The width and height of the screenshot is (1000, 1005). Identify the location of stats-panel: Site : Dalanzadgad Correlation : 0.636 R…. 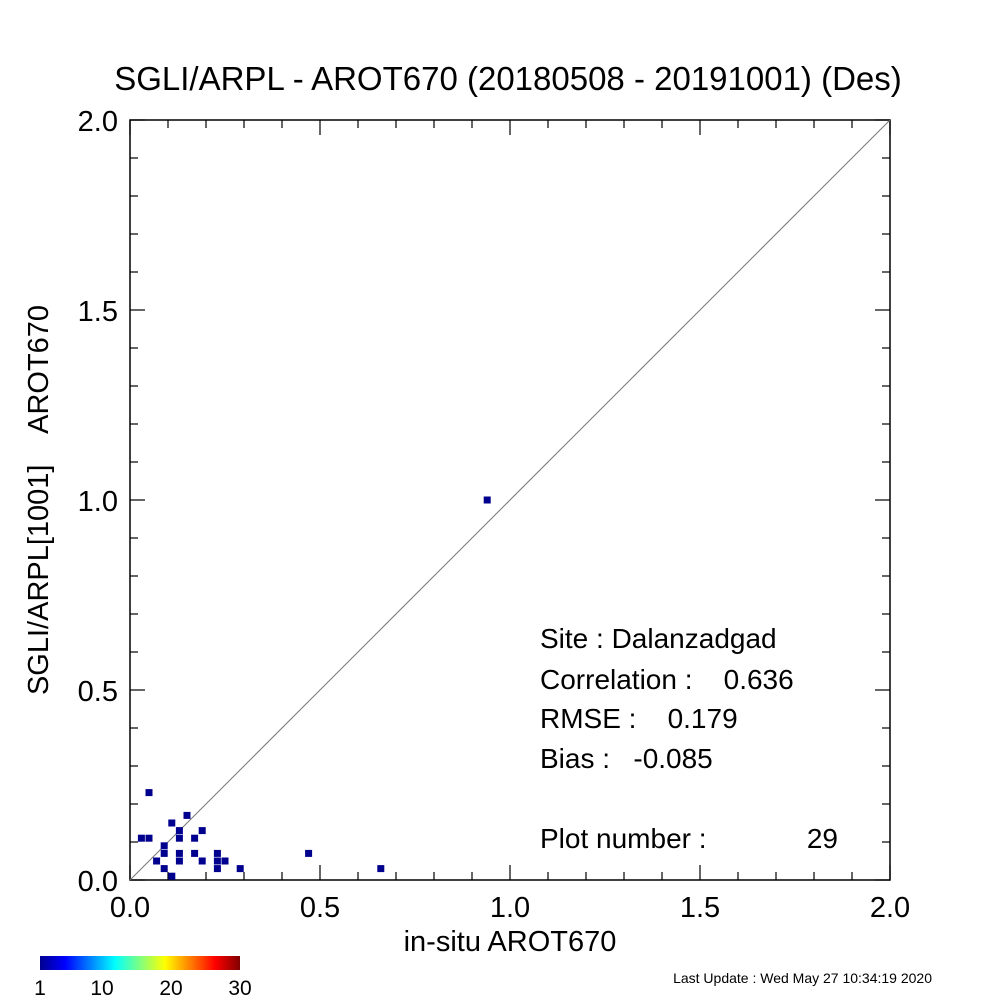
(689, 738).